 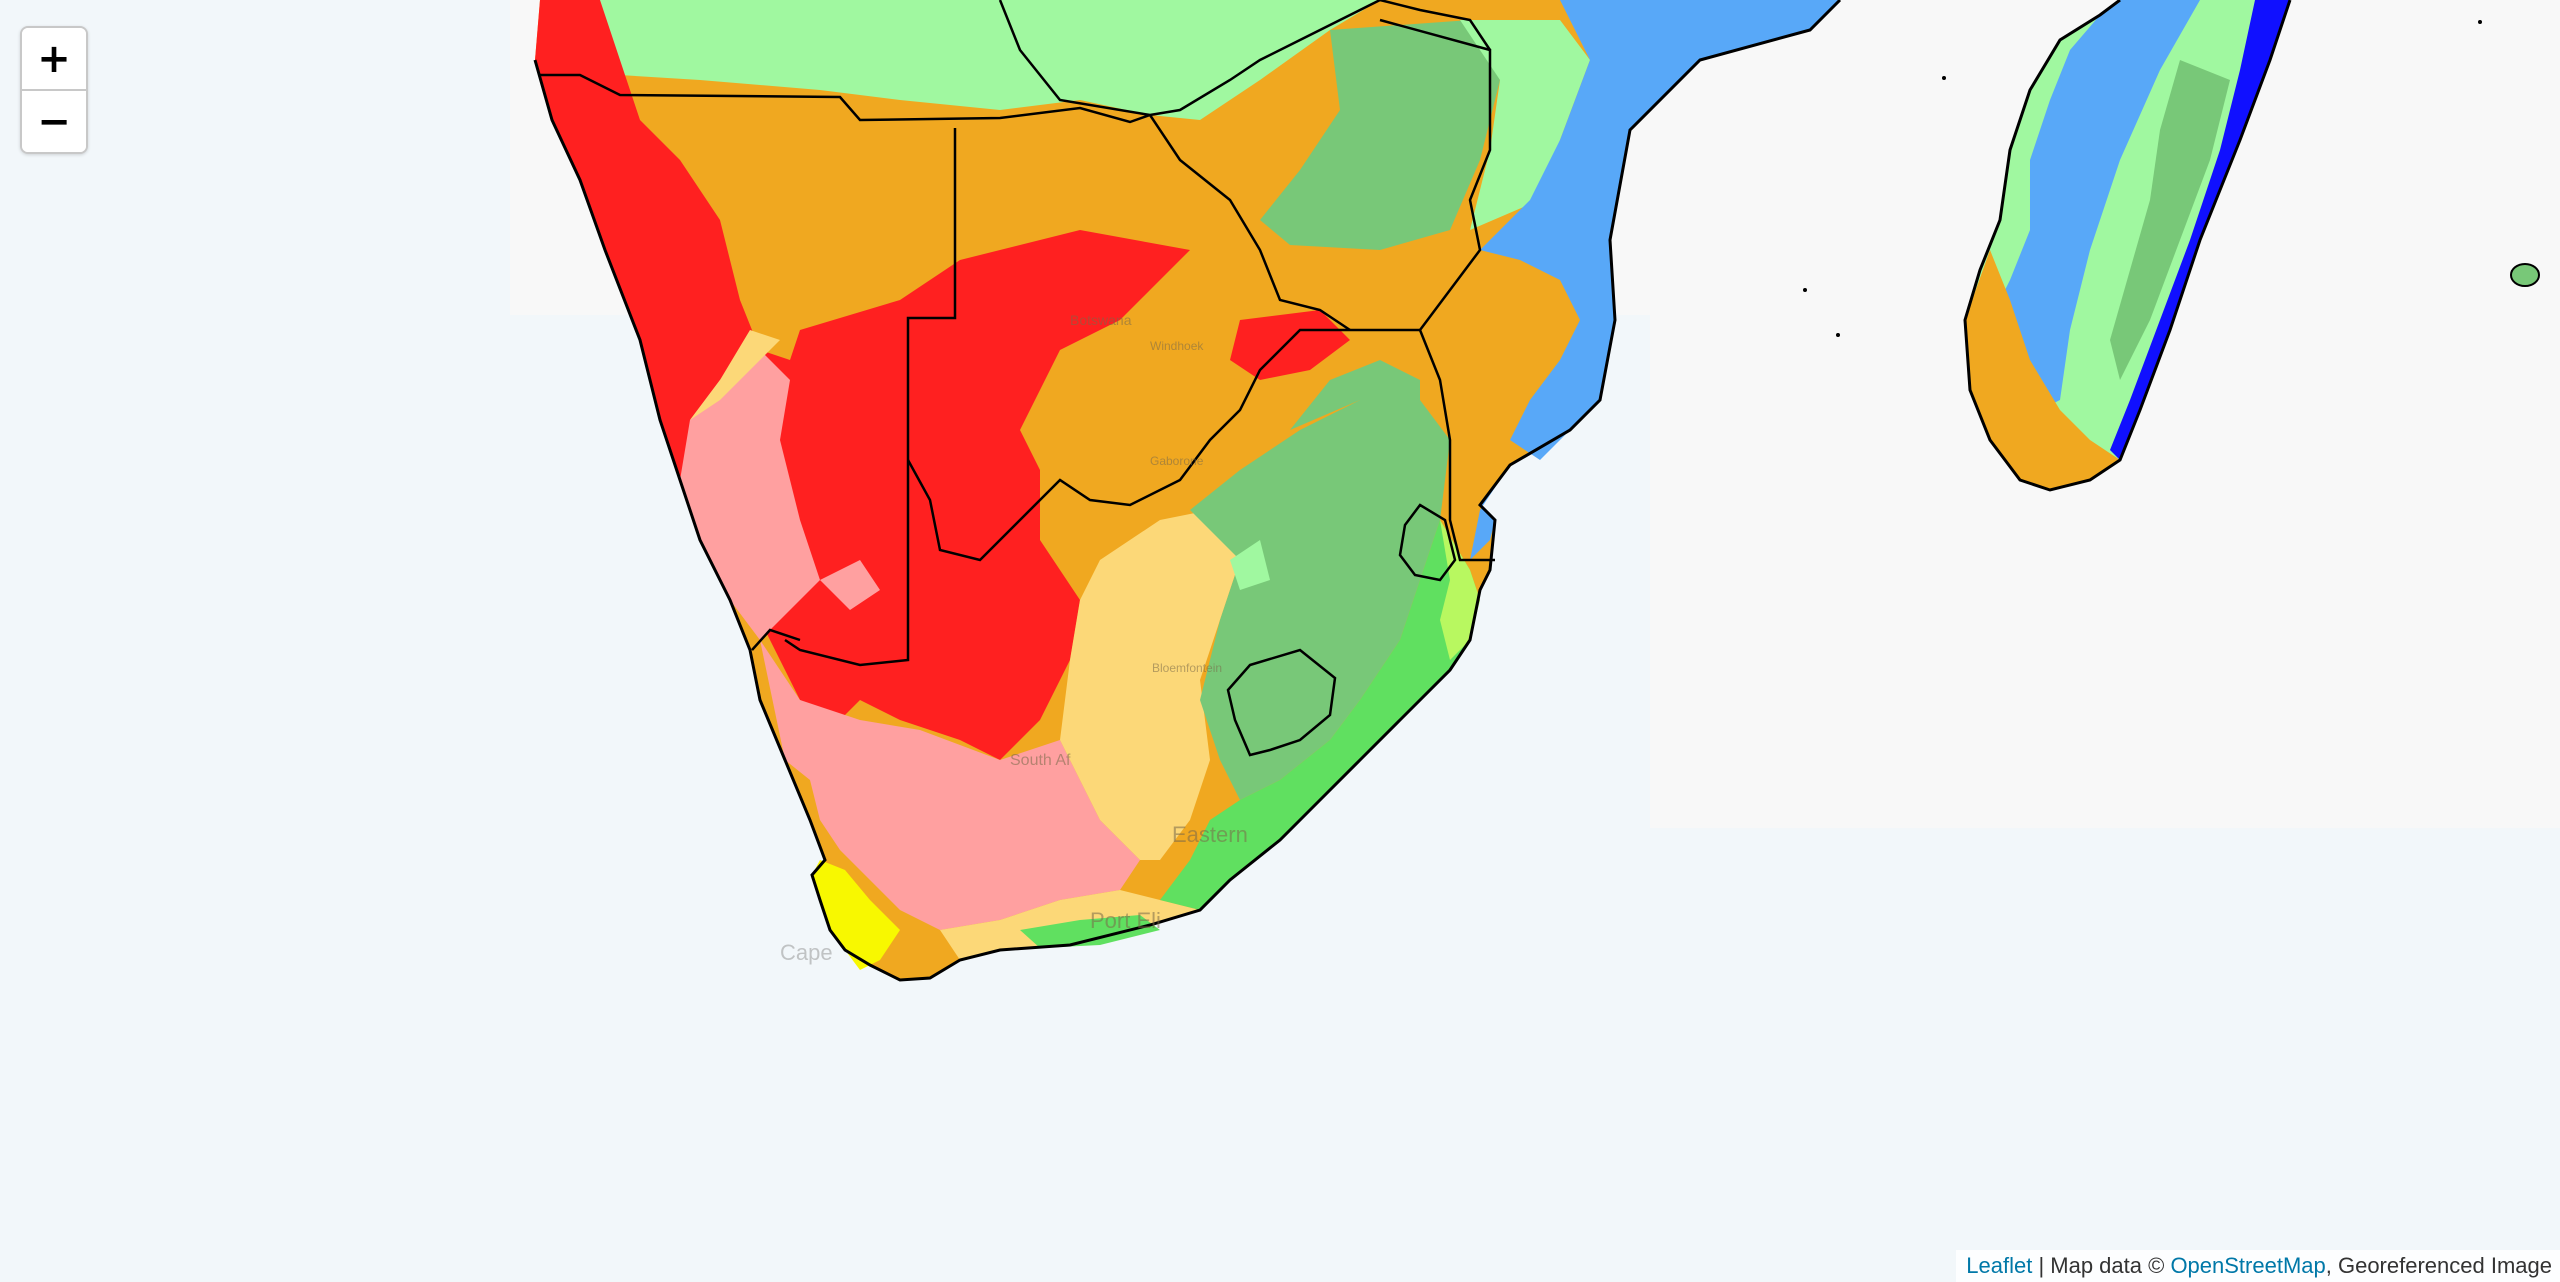 I want to click on border-lesotho, so click(x=1281, y=702).